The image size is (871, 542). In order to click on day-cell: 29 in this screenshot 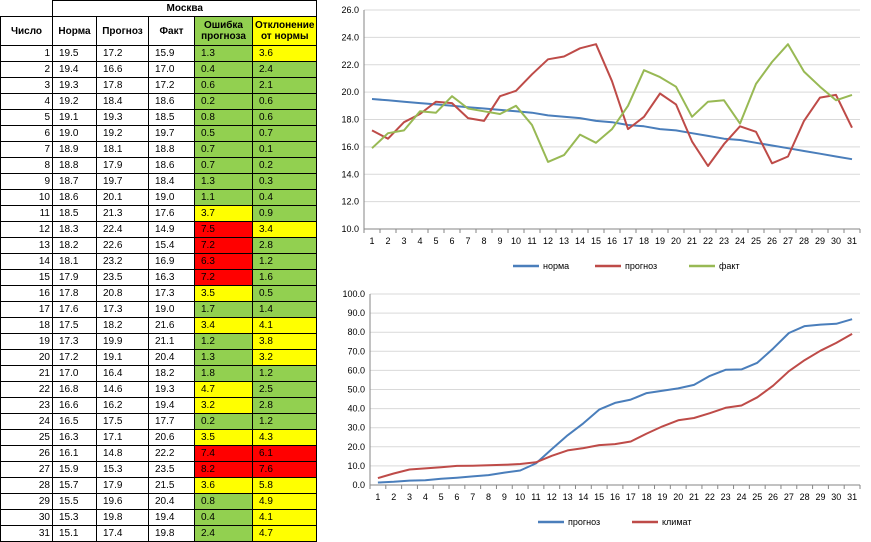, I will do `click(26, 501)`.